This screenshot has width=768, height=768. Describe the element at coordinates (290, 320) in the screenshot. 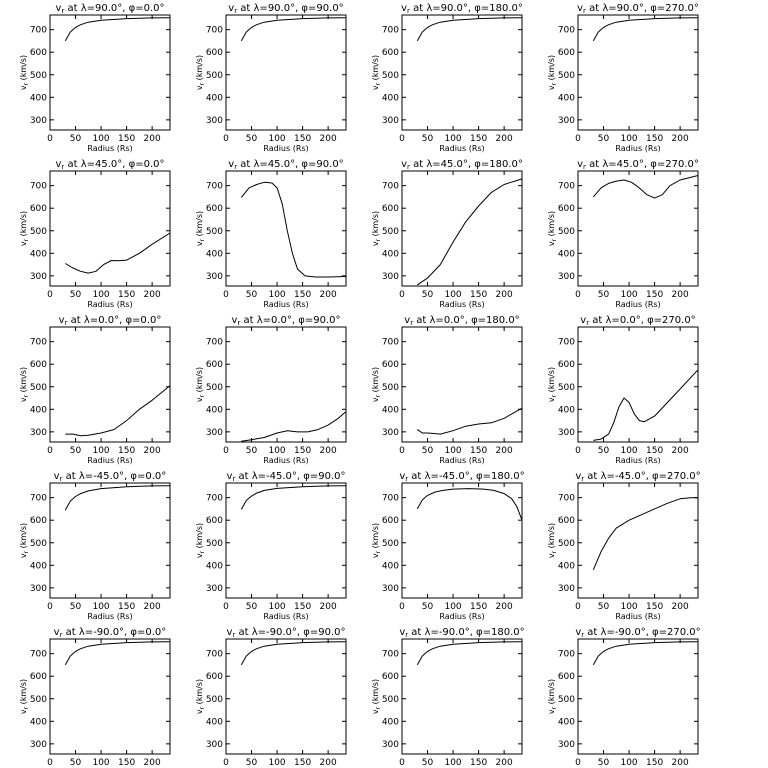

I see `chart-title-text: at λ=0.0°, φ=90.0°` at that location.